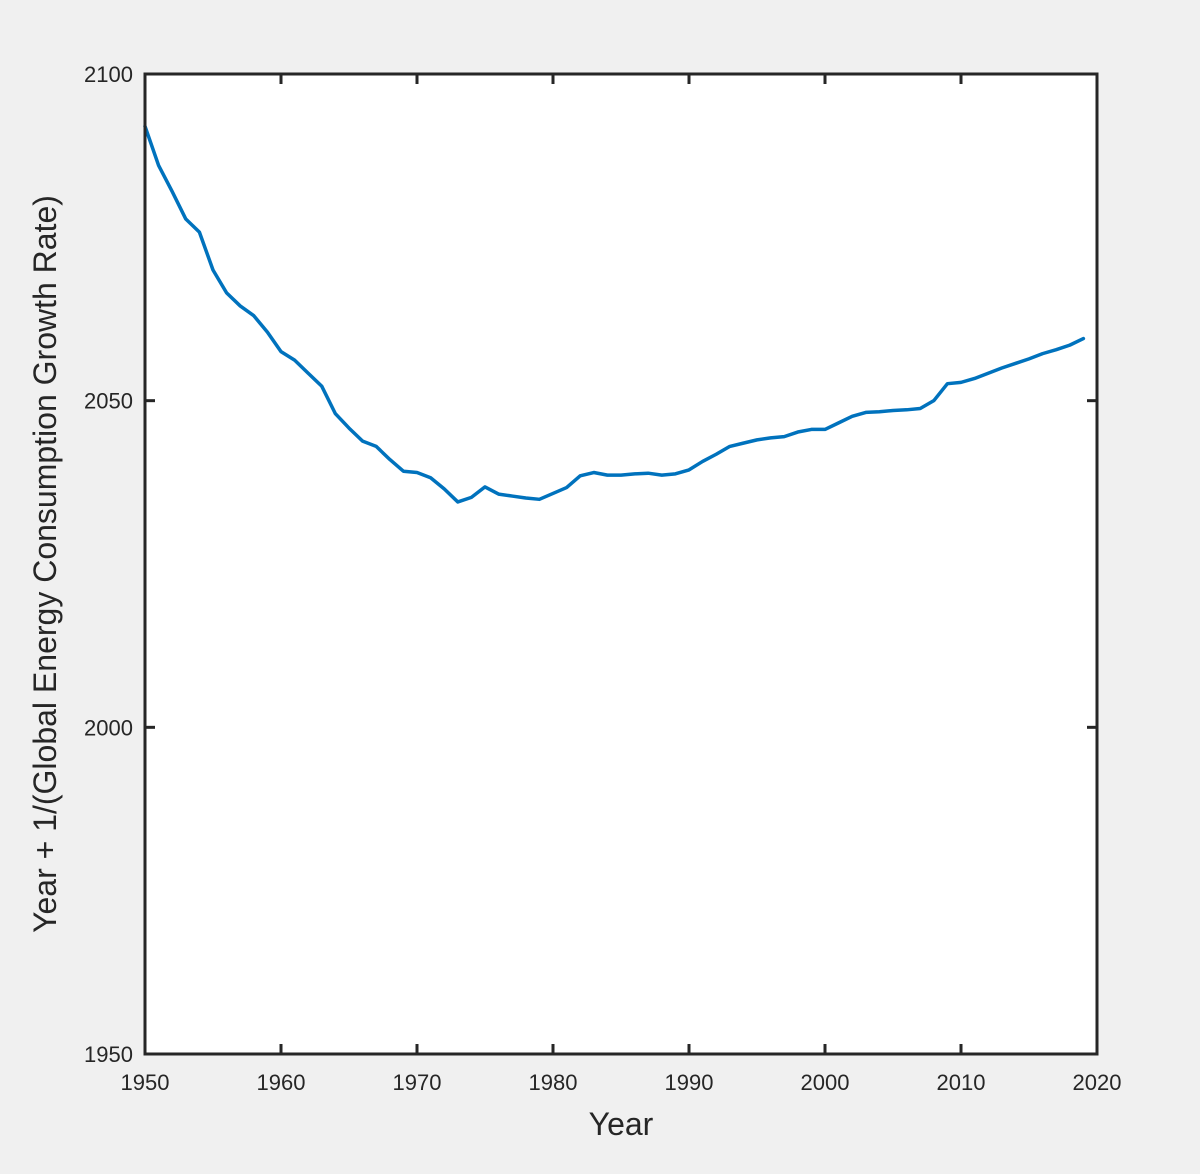 Image resolution: width=1200 pixels, height=1174 pixels. I want to click on y-tick-label: 2000, so click(108, 727).